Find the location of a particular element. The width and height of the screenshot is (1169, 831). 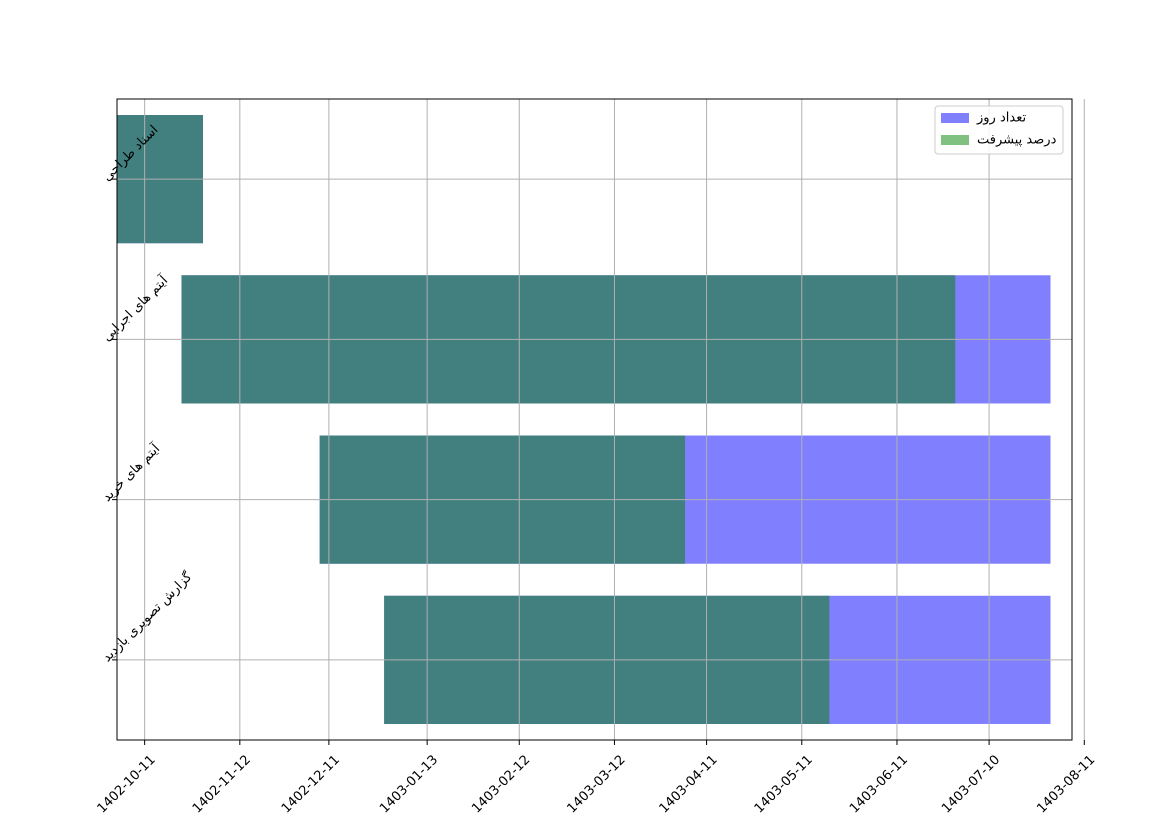

x-tick-label: 1403-03-12 is located at coordinates (596, 784).